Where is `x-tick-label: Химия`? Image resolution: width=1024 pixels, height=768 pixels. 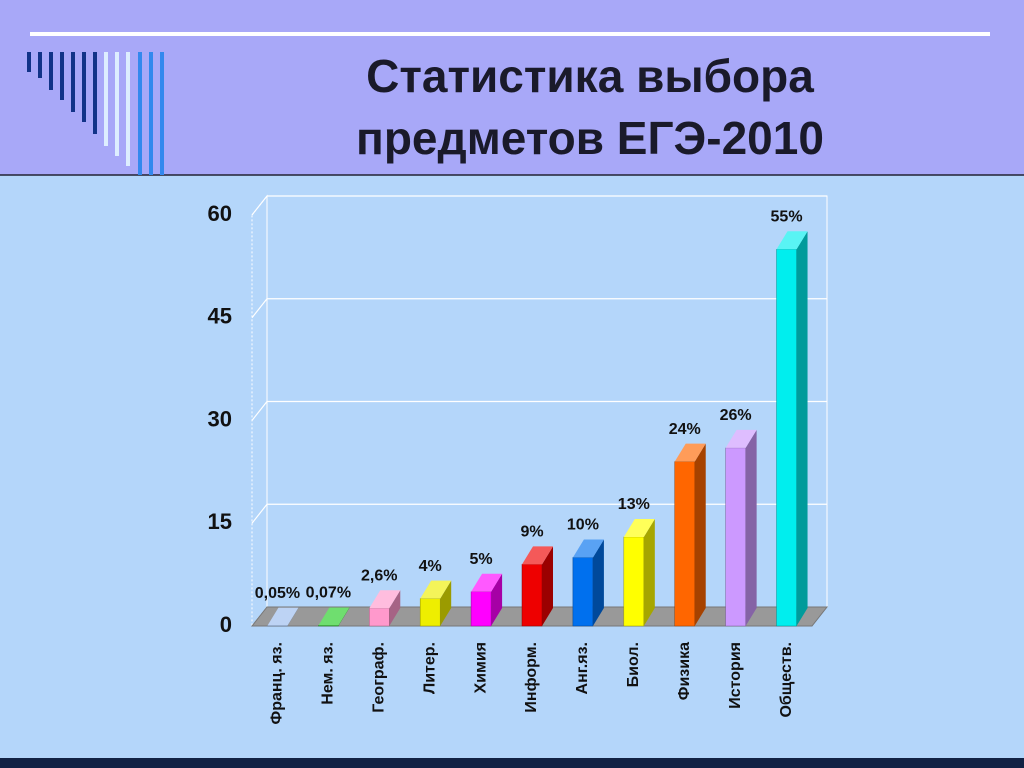
x-tick-label: Химия is located at coordinates (480, 668).